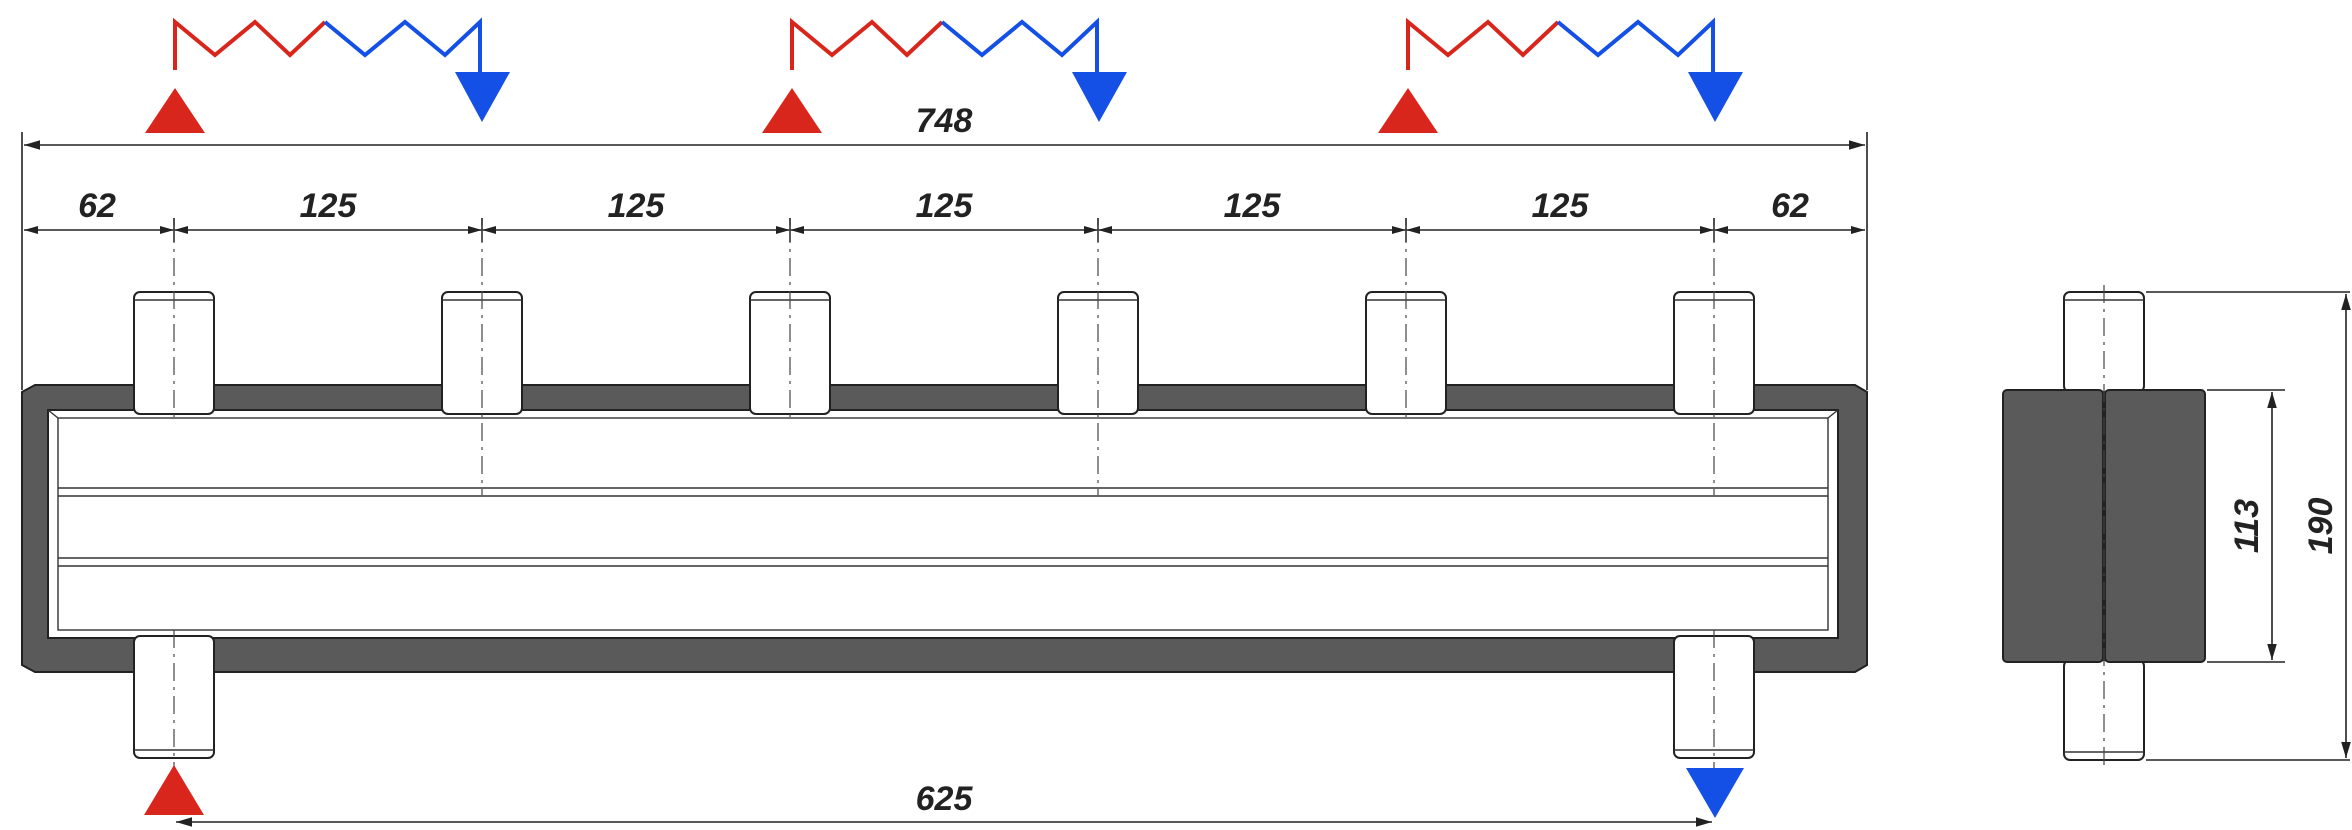  I want to click on segment-label-7: 62, so click(1790, 206).